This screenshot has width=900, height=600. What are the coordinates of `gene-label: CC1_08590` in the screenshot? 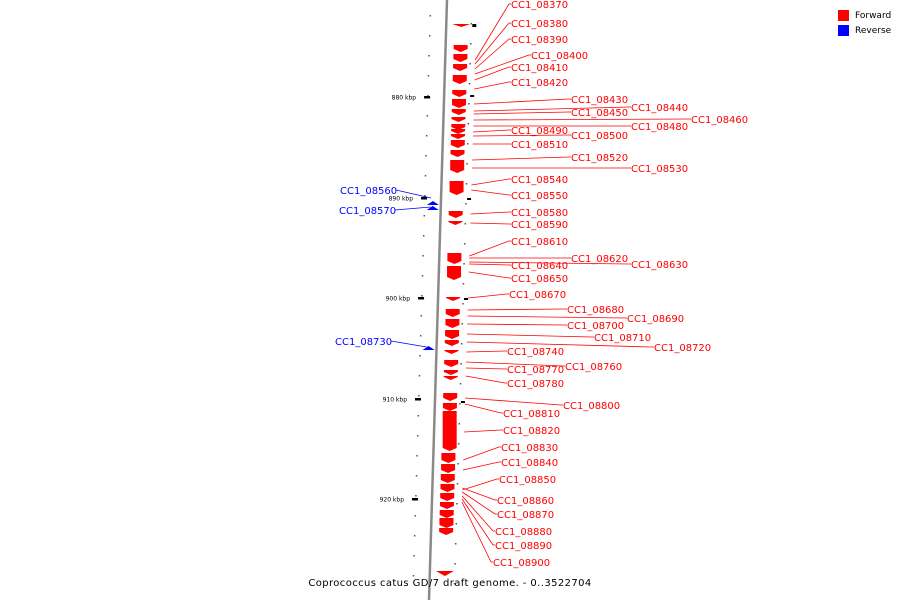 It's located at (539, 225).